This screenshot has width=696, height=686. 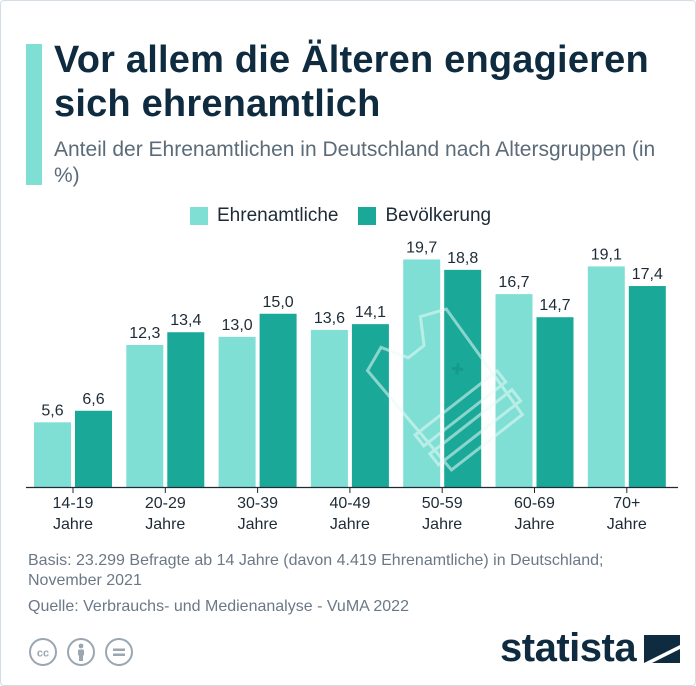 I want to click on x-tick-label-4-line-1: 40-49, so click(x=349, y=503).